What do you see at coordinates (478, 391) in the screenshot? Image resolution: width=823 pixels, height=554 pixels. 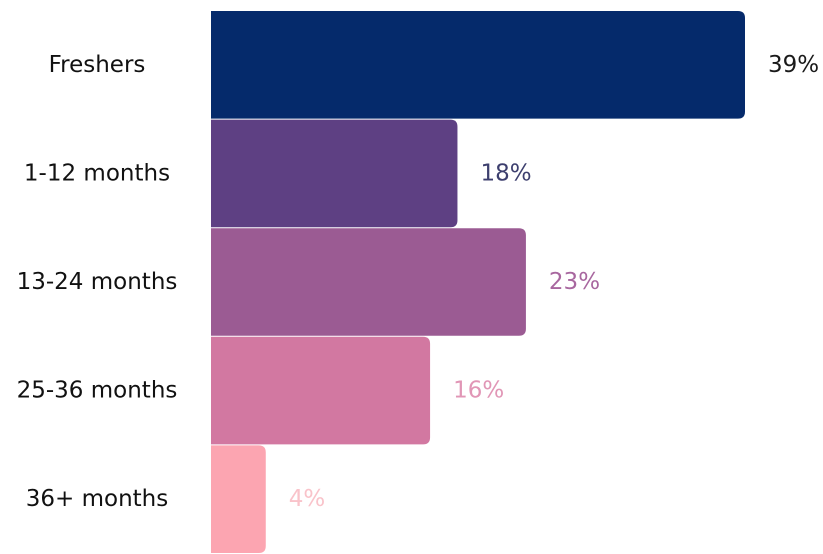 I see `value-label: 16%` at bounding box center [478, 391].